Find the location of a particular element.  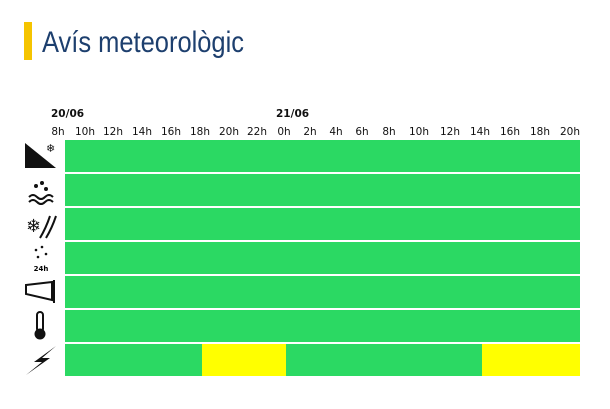

hour-label: 2h is located at coordinates (309, 132).